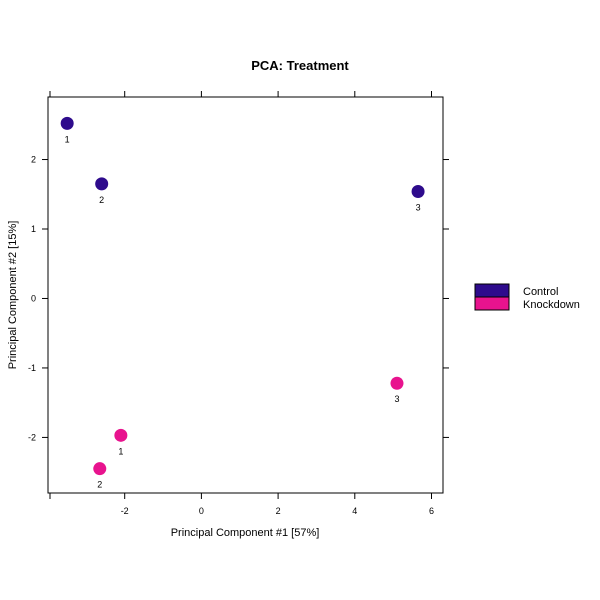 Image resolution: width=600 pixels, height=600 pixels. Describe the element at coordinates (33, 229) in the screenshot. I see `y-tick-label: 1` at that location.